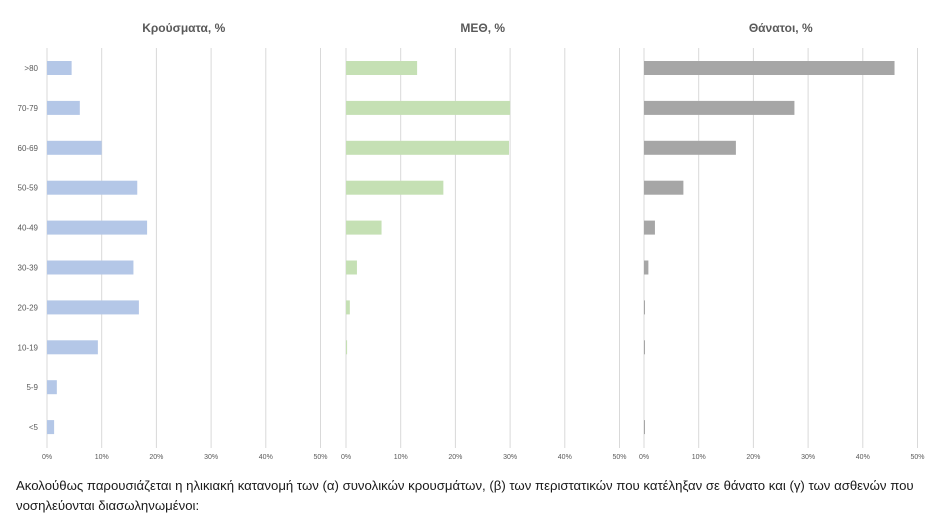 The width and height of the screenshot is (930, 522). I want to click on category-label-5: 40-49, so click(28, 228).